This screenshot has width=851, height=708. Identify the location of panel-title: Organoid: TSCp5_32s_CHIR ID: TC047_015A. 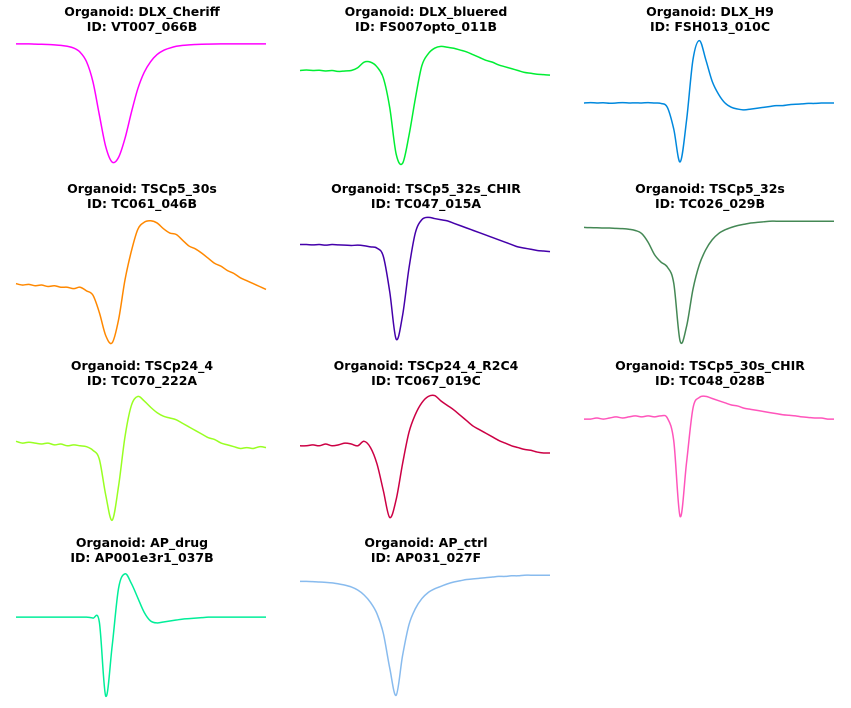
(426, 196).